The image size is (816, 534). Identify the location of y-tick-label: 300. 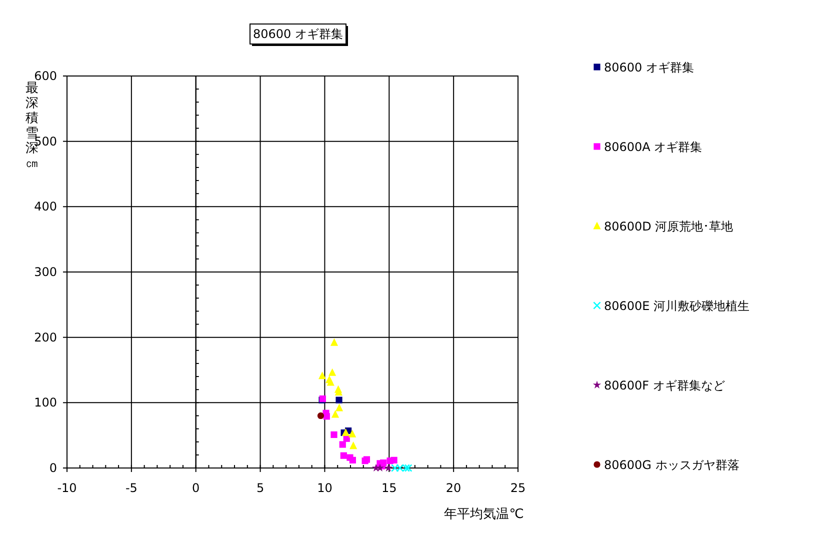
(45, 272).